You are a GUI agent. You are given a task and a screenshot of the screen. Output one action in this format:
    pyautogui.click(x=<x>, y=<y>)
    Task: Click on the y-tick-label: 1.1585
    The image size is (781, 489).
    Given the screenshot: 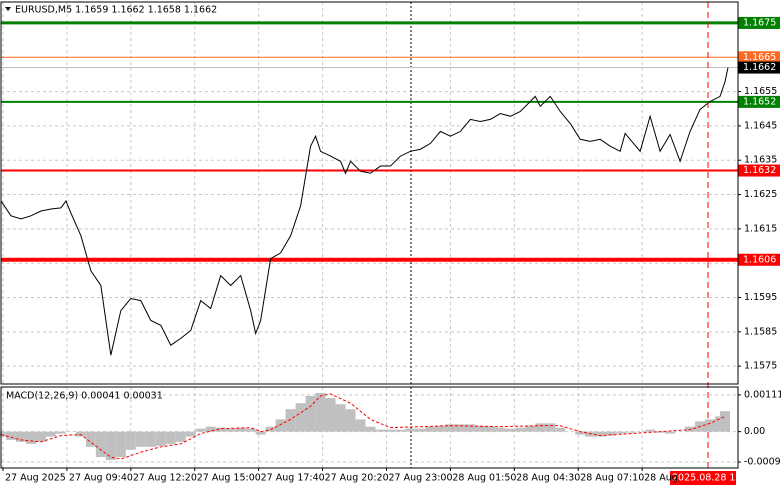 What is the action you would take?
    pyautogui.click(x=760, y=331)
    